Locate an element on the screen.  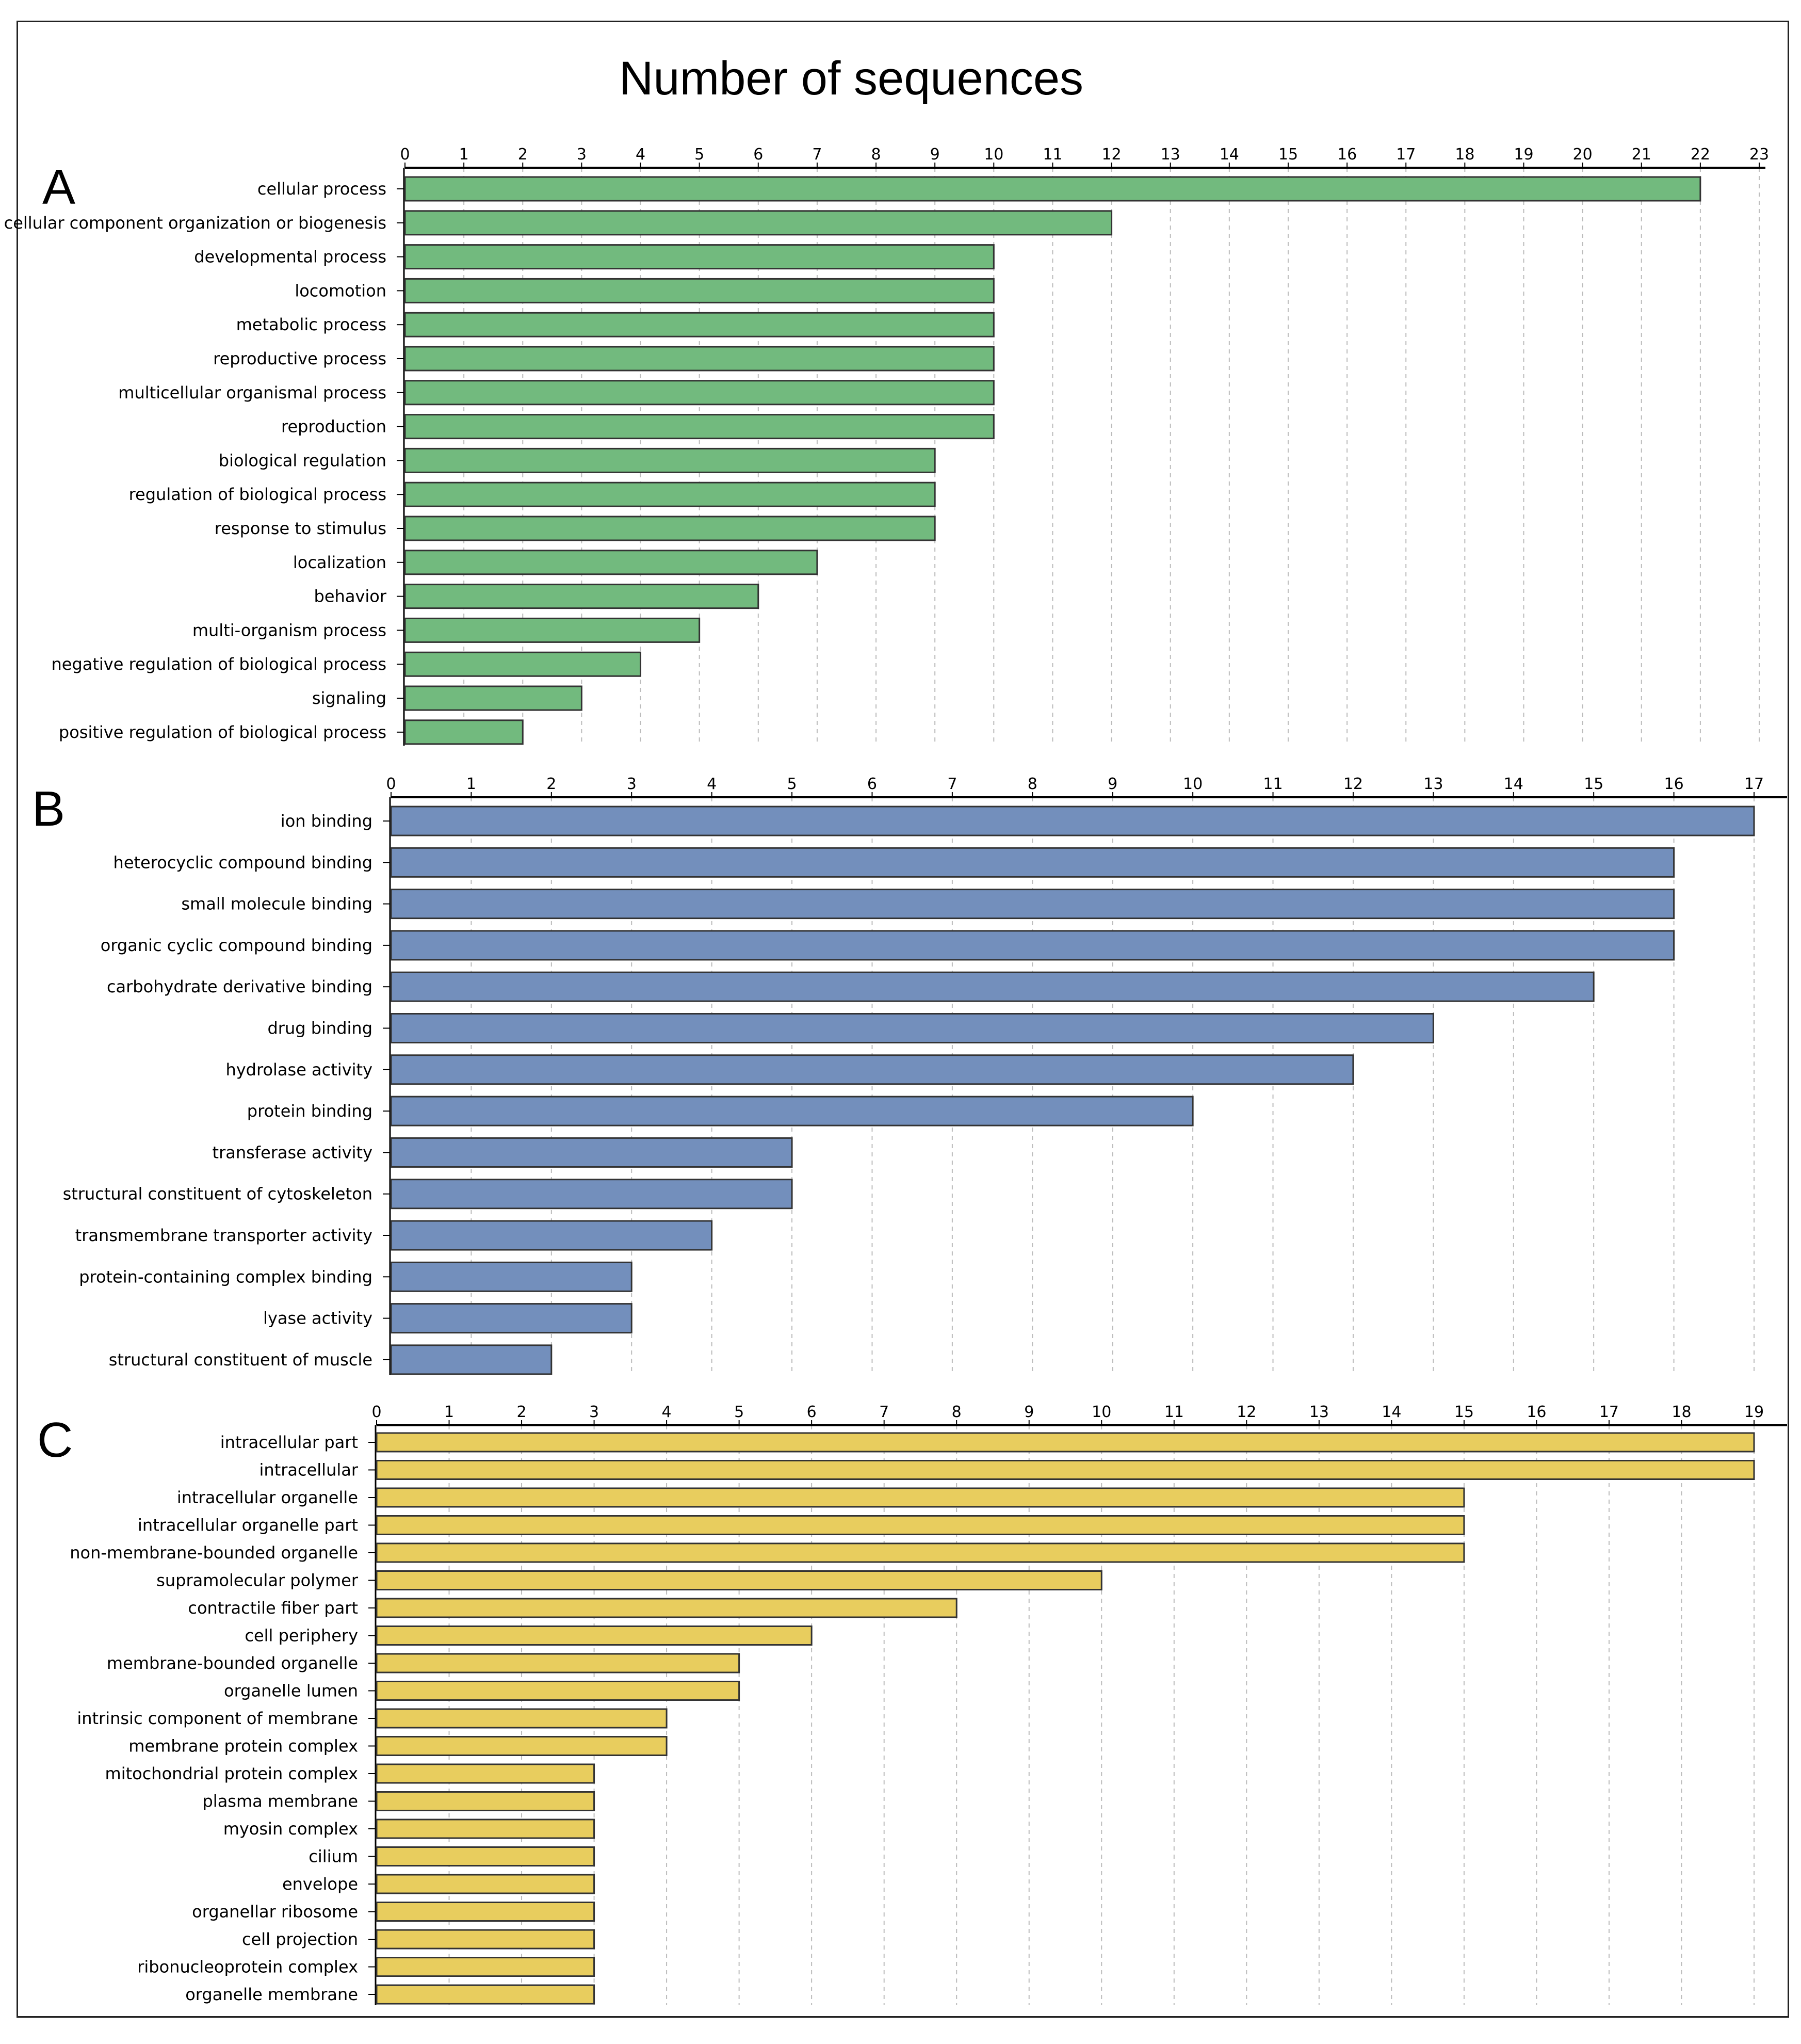
panel-c-tick-label: 2 is located at coordinates (522, 1412).